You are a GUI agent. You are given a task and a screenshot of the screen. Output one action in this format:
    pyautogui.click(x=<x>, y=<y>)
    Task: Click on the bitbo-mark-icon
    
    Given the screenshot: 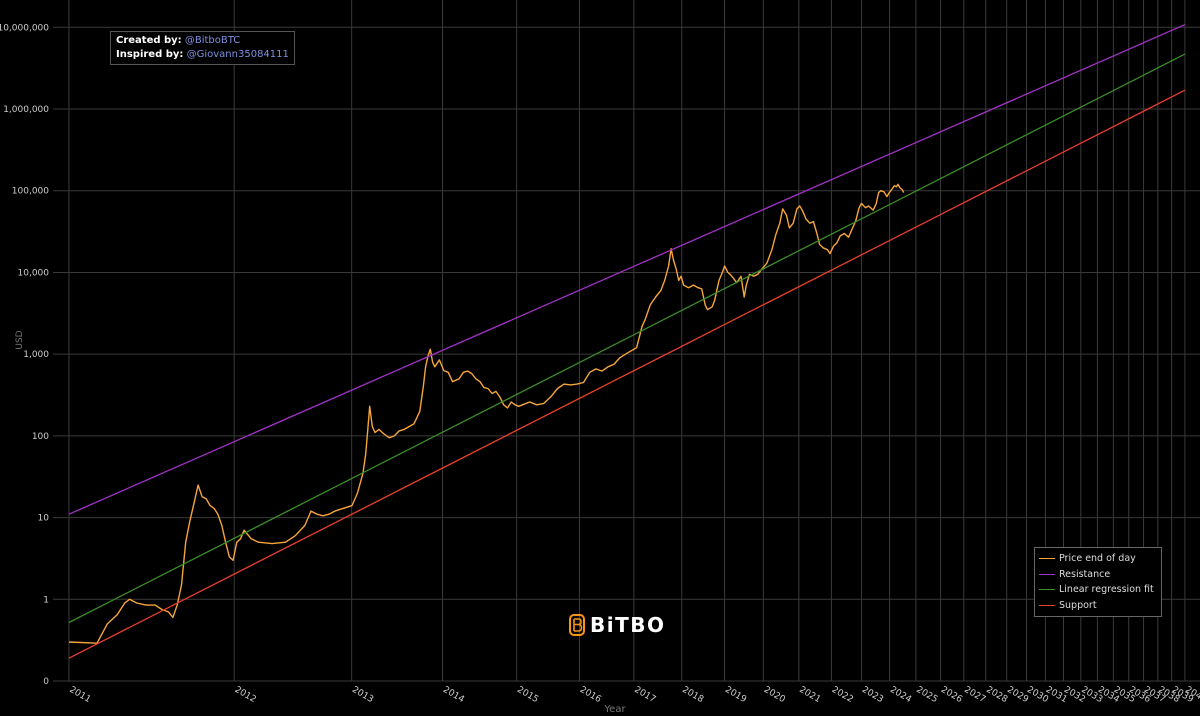 What is the action you would take?
    pyautogui.click(x=577, y=625)
    